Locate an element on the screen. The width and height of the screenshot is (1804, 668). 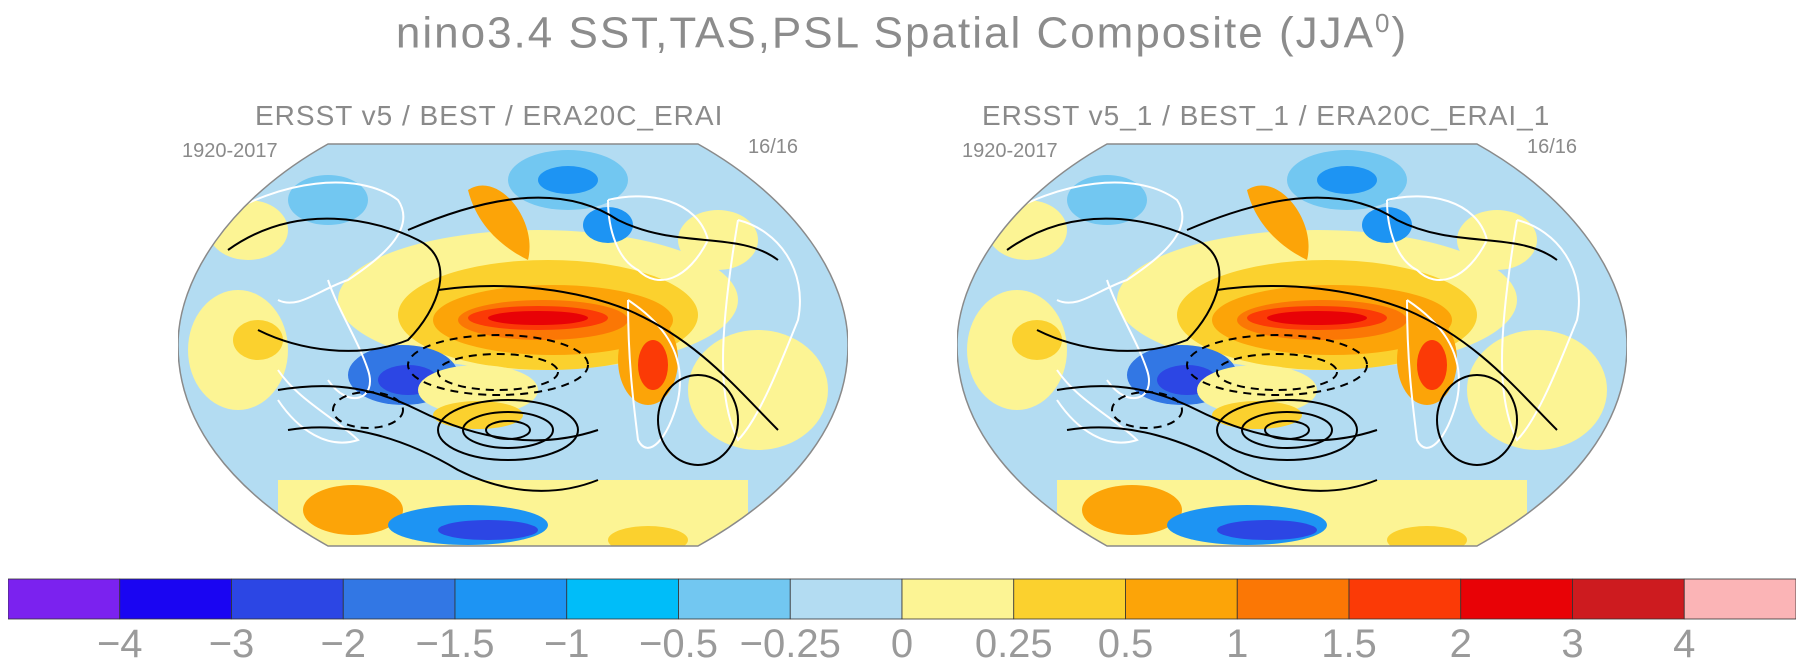
right-panel-period: 1920-2017 is located at coordinates (1010, 151).